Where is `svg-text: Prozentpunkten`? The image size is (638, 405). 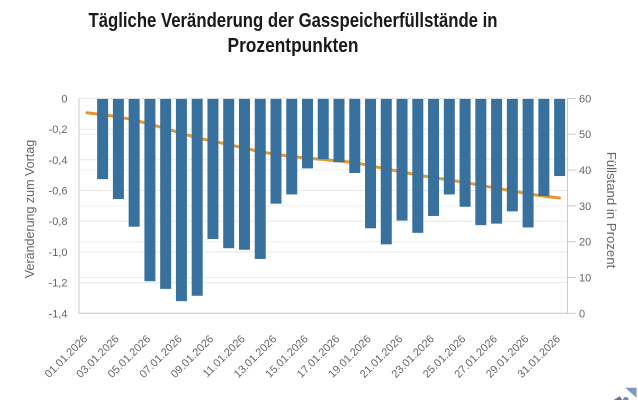
svg-text: Prozentpunkten is located at coordinates (293, 46).